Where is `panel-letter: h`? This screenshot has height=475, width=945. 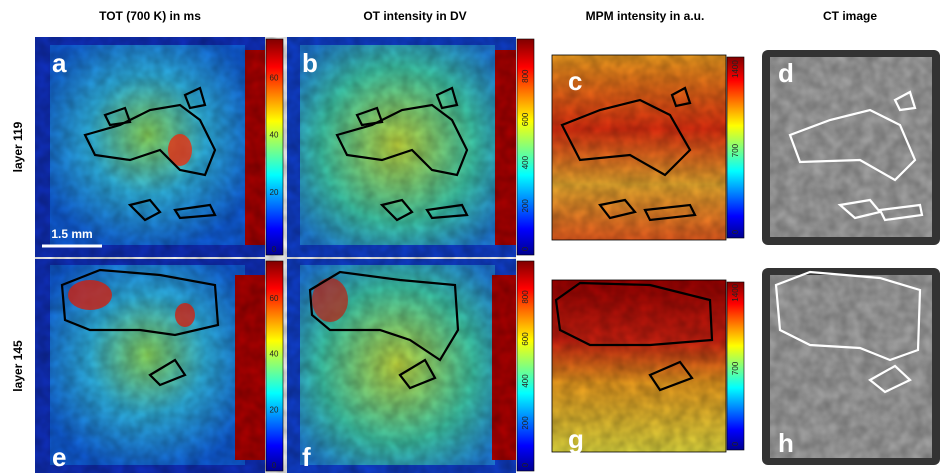 panel-letter: h is located at coordinates (786, 443).